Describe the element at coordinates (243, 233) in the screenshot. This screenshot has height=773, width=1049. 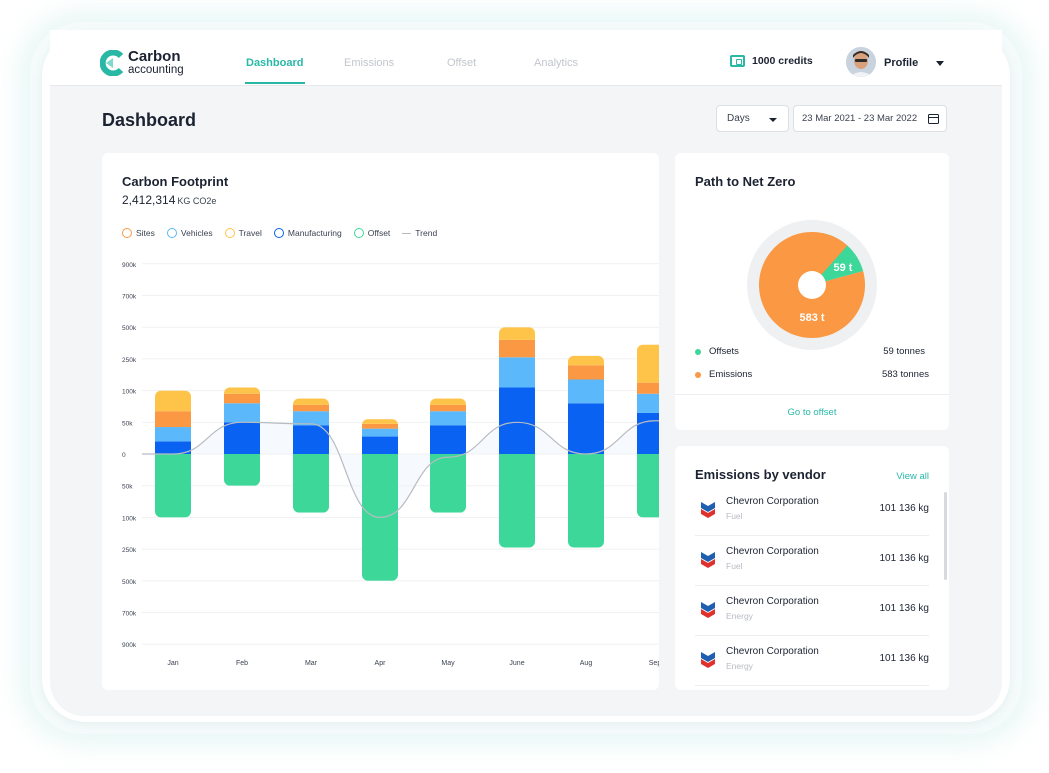
I see `legend-item-travel: Travel` at that location.